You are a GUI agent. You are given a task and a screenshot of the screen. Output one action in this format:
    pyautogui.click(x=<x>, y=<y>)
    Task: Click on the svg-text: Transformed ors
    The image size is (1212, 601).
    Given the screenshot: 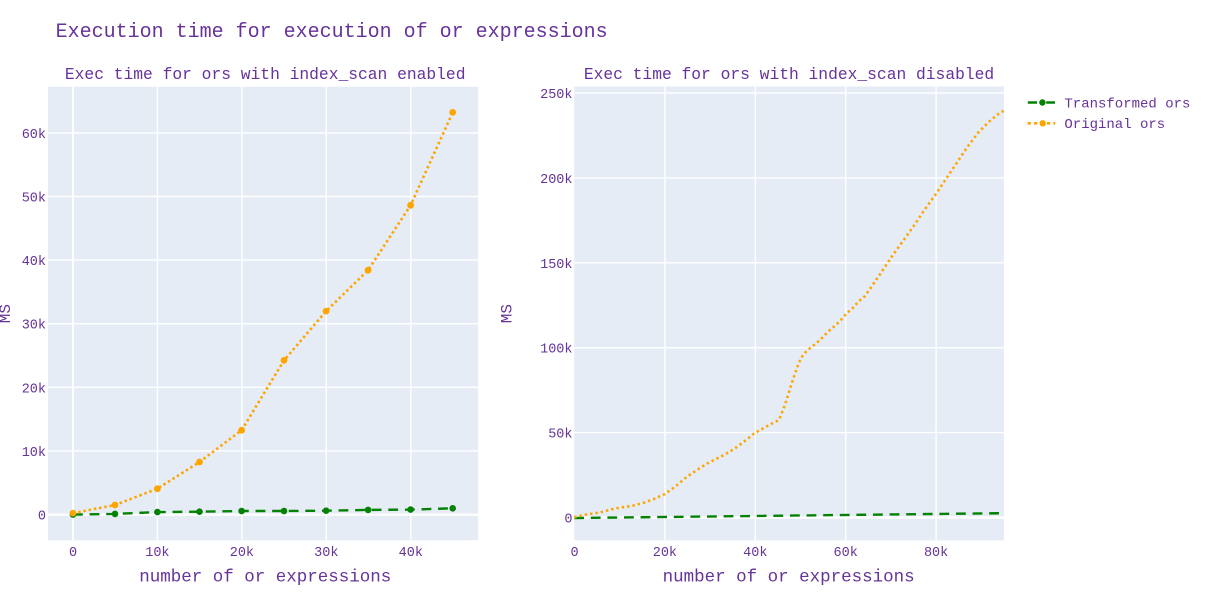 What is the action you would take?
    pyautogui.click(x=1127, y=104)
    